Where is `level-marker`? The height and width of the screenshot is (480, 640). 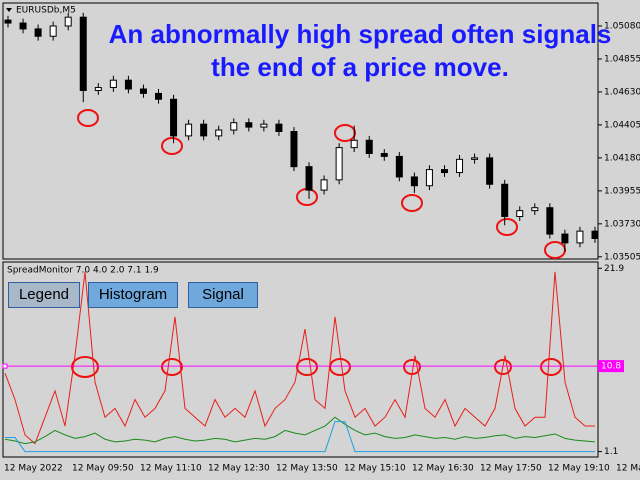
level-marker is located at coordinates (5, 366).